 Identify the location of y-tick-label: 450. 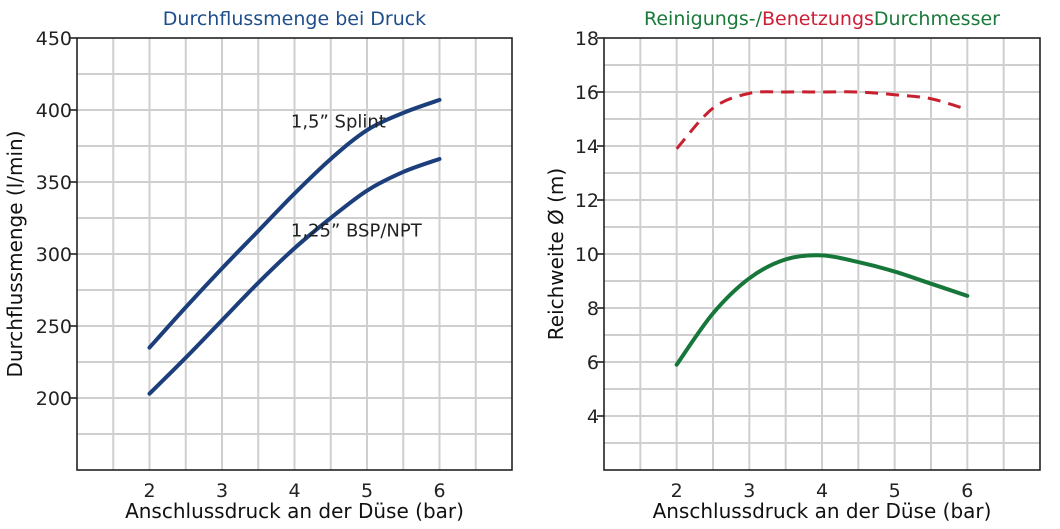
(54, 39).